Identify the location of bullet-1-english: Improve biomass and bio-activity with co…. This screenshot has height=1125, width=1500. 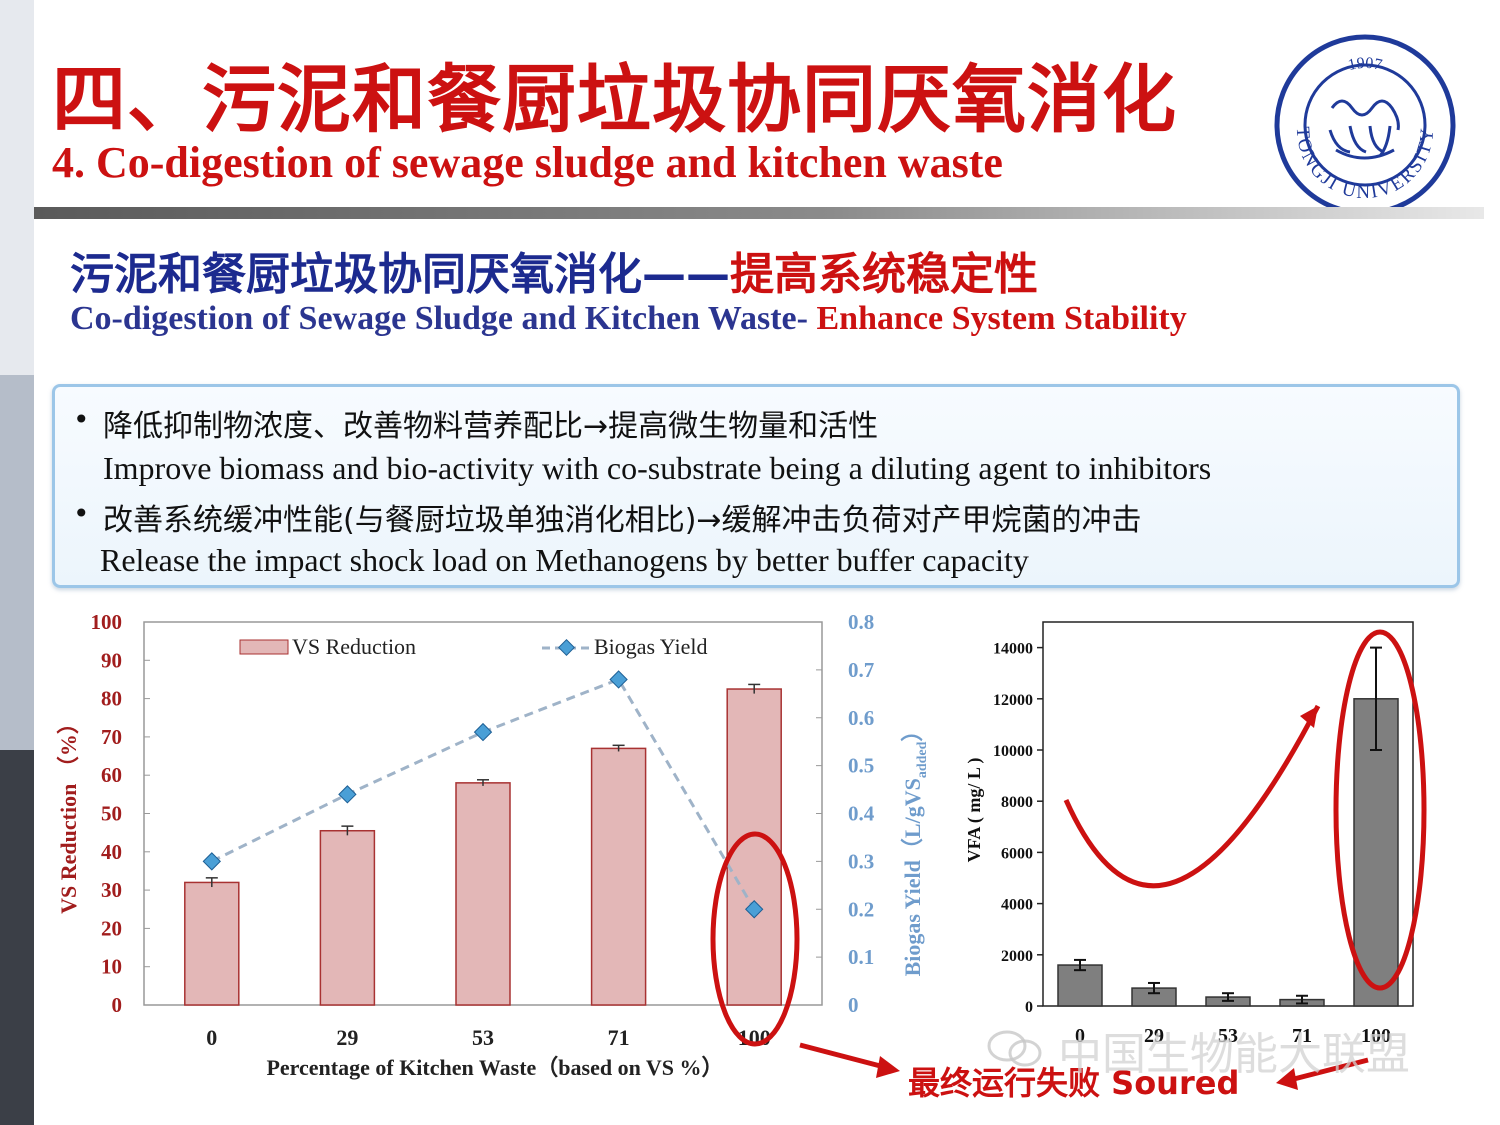
(657, 468).